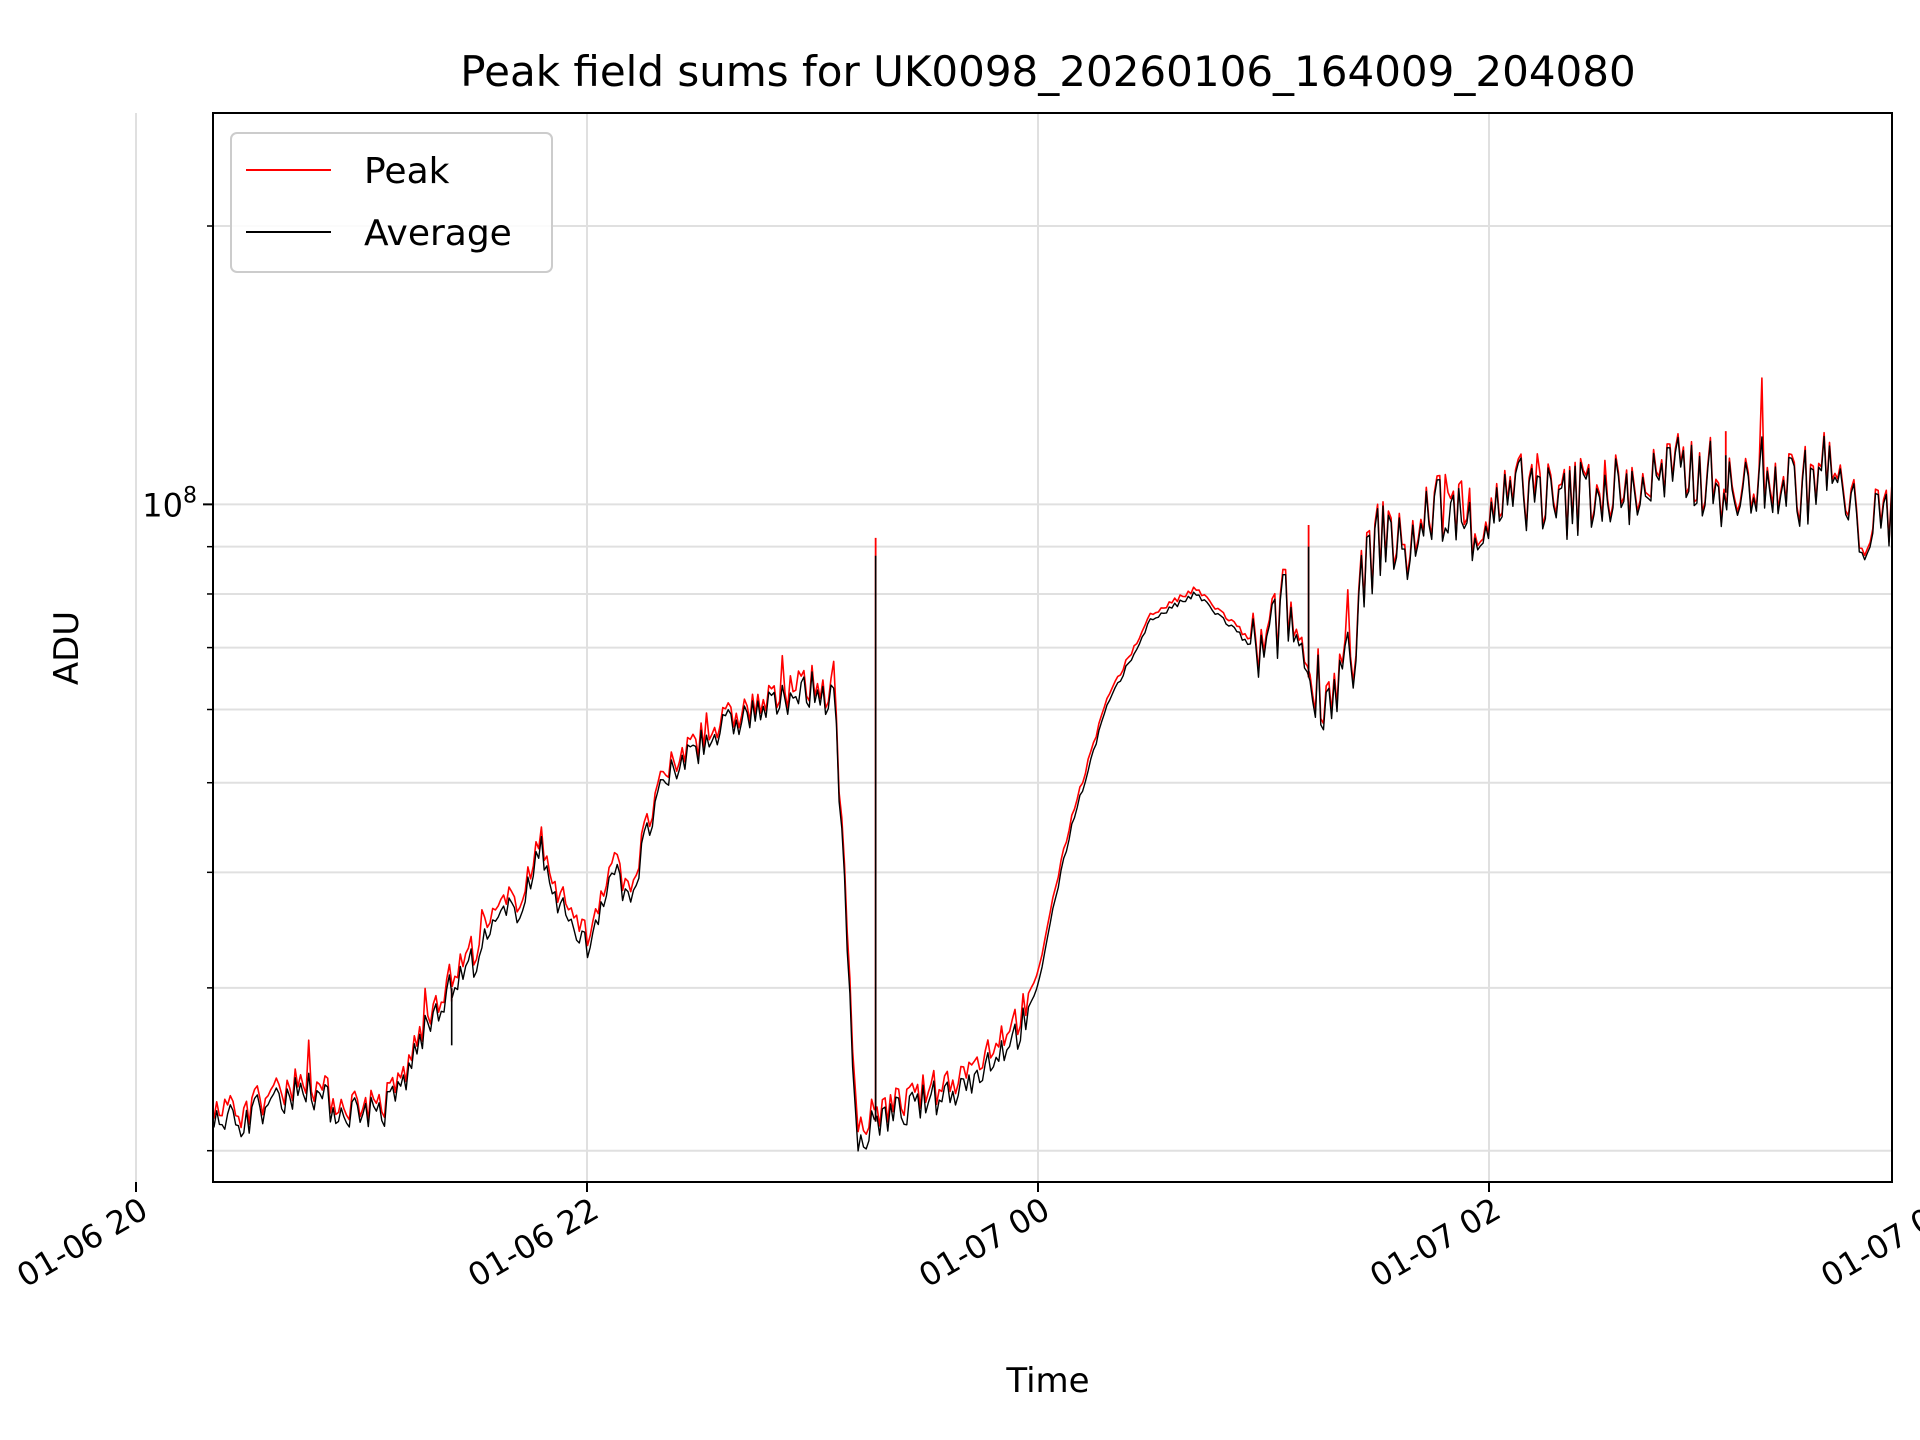 Image resolution: width=1920 pixels, height=1440 pixels. I want to click on legend-box, so click(391, 202).